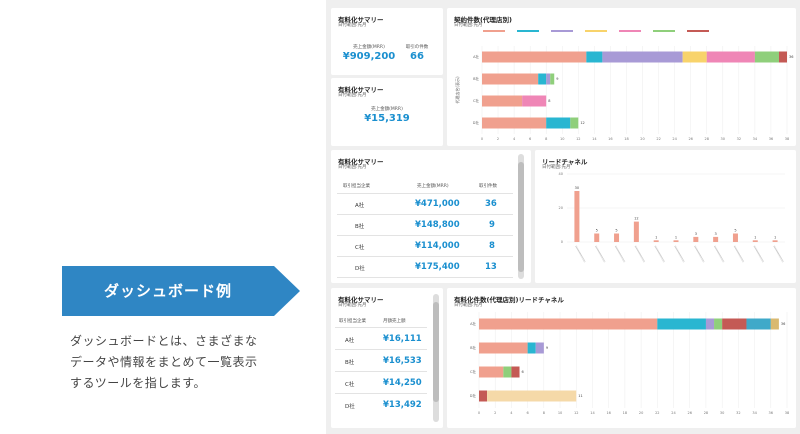  What do you see at coordinates (562, 139) in the screenshot?
I see `x-tick-label: 10` at bounding box center [562, 139].